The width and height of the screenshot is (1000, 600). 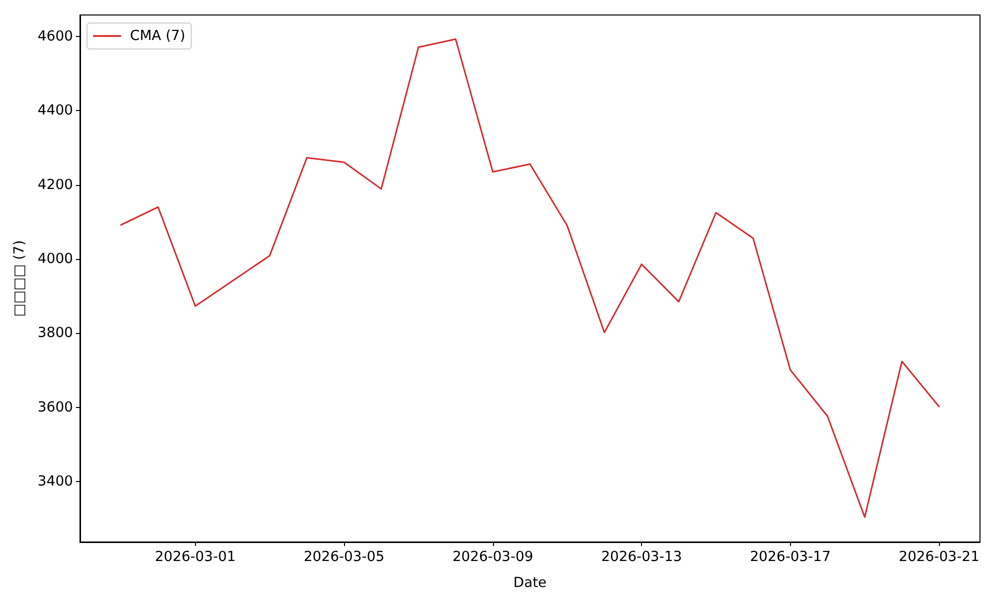 I want to click on y-axis-title: □□□□ (7), so click(x=20, y=278).